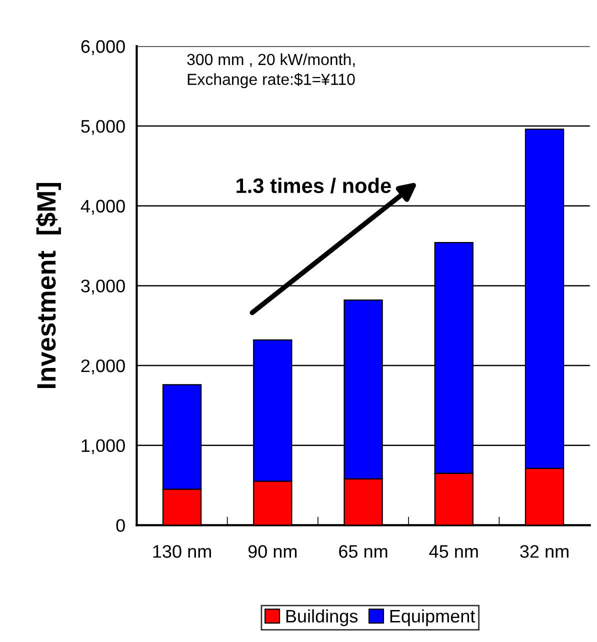  What do you see at coordinates (103, 48) in the screenshot?
I see `y-tick-label: 6,000` at bounding box center [103, 48].